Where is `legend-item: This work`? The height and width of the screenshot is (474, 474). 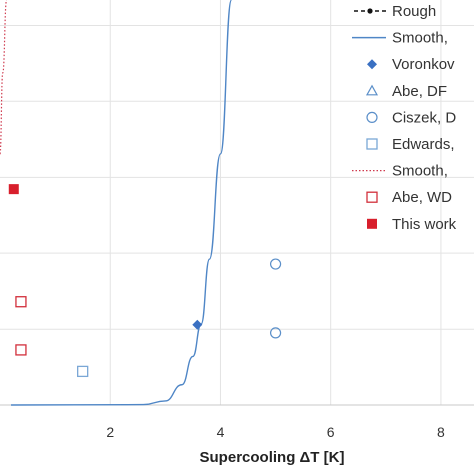 legend-item: This work is located at coordinates (412, 224).